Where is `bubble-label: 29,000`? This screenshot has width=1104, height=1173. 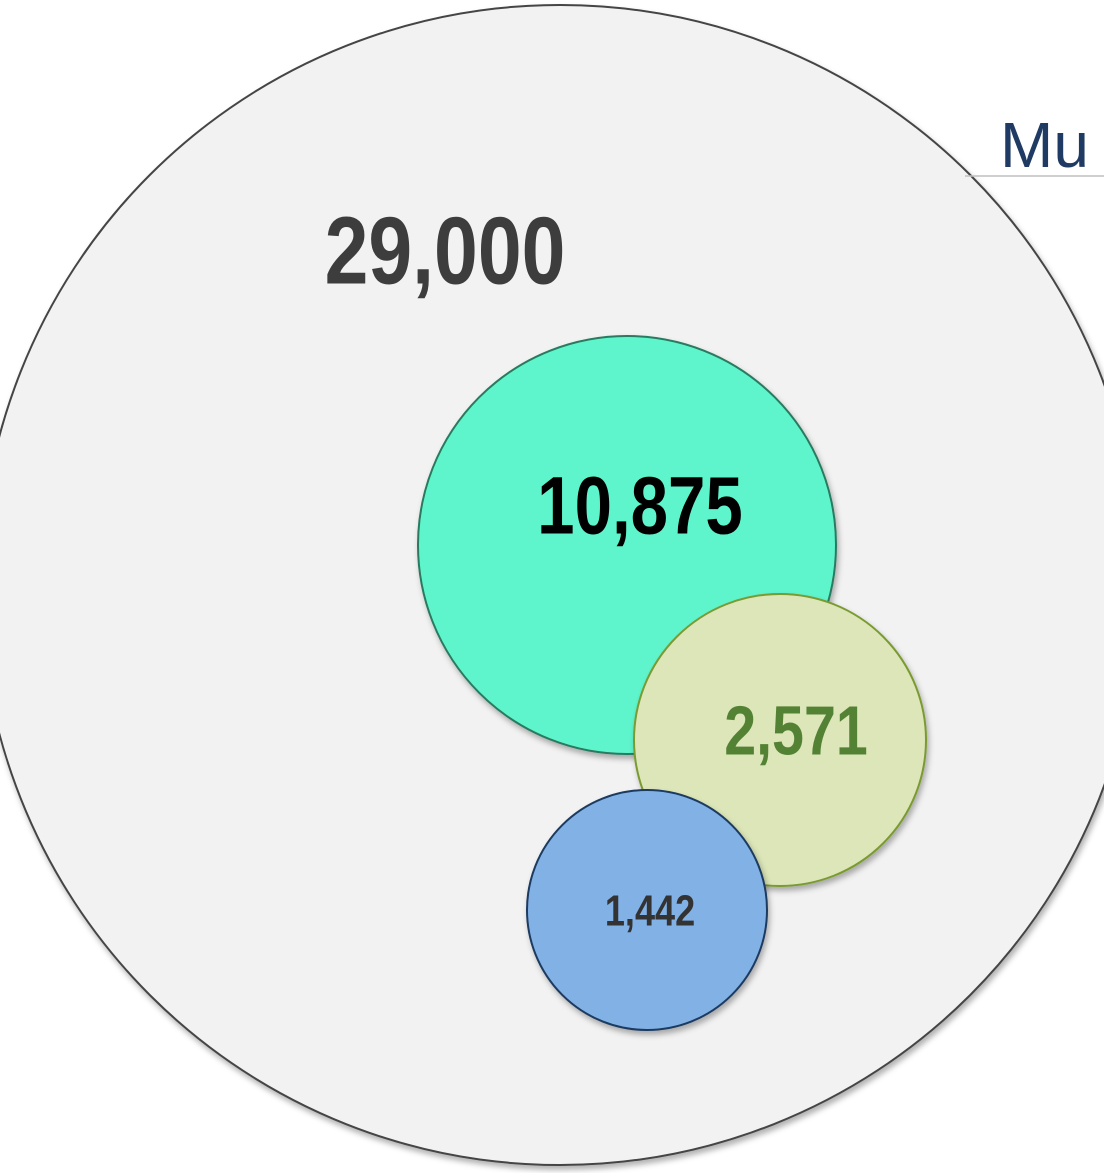 bubble-label: 29,000 is located at coordinates (445, 250).